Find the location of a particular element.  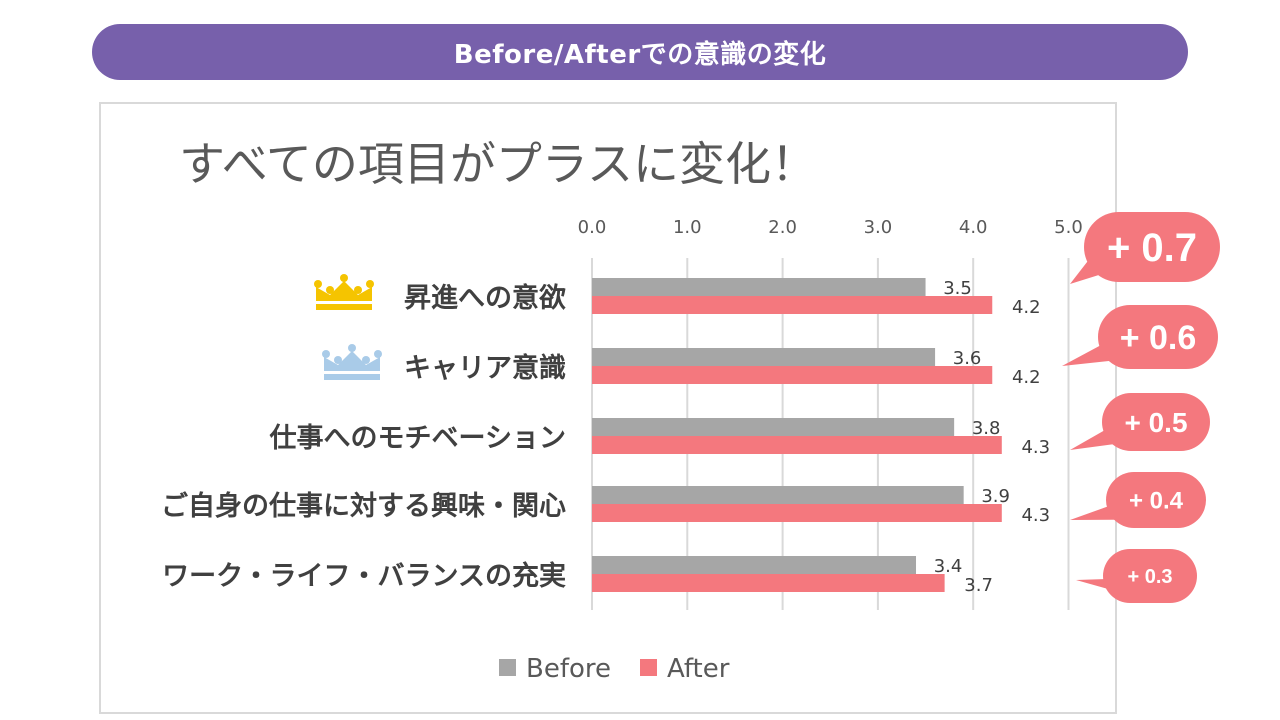

blue-crown-icon is located at coordinates (352, 362).